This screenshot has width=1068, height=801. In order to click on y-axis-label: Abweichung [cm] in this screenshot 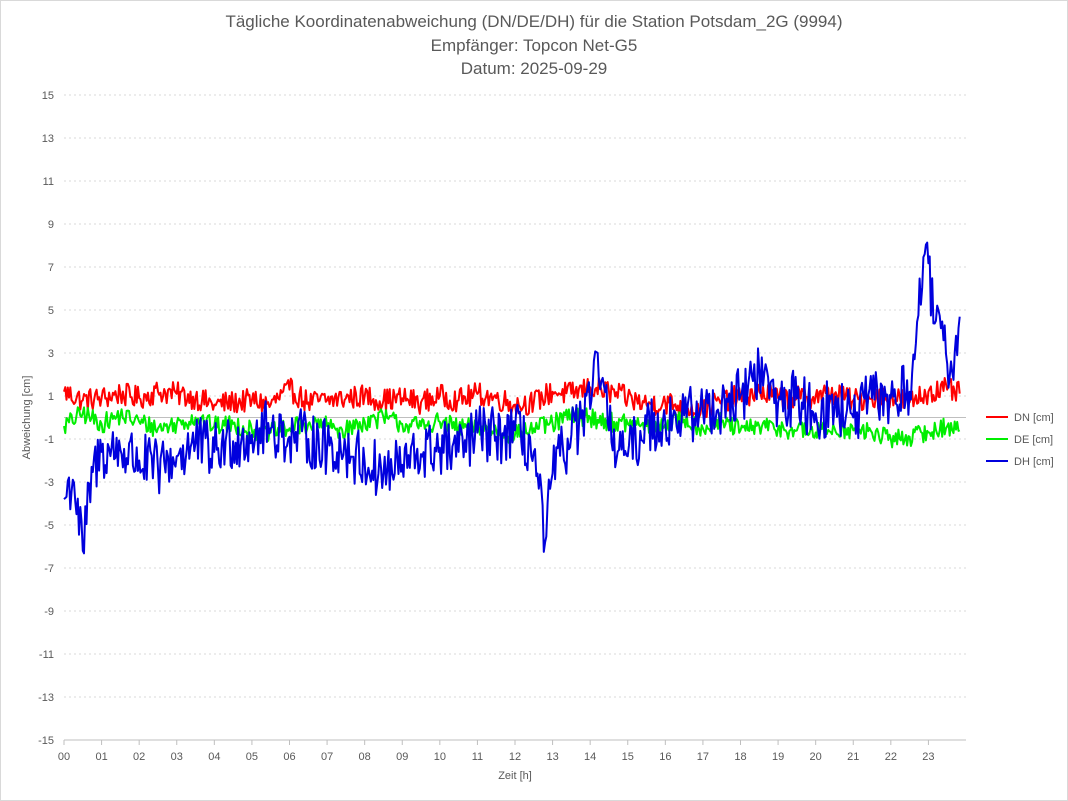, I will do `click(27, 418)`.